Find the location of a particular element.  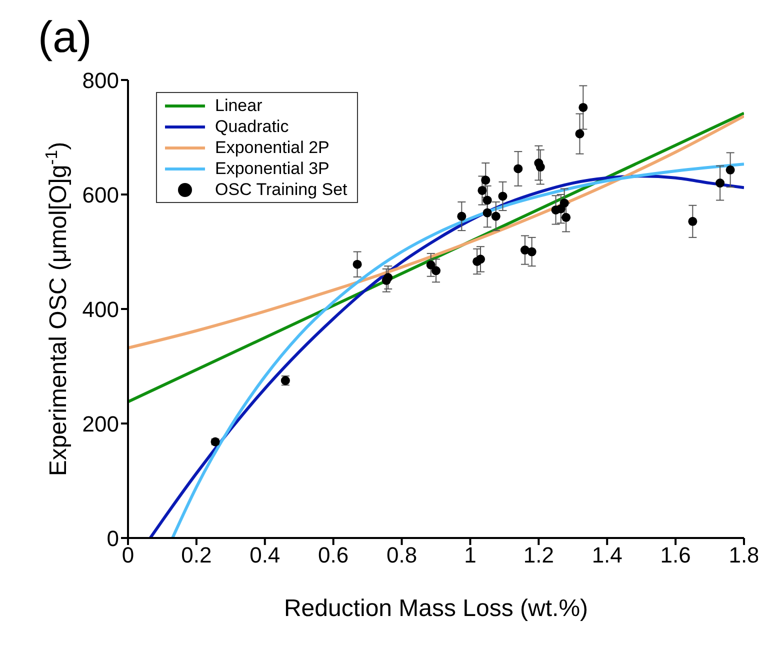

x-tick-label: 0.8 is located at coordinates (402, 555).